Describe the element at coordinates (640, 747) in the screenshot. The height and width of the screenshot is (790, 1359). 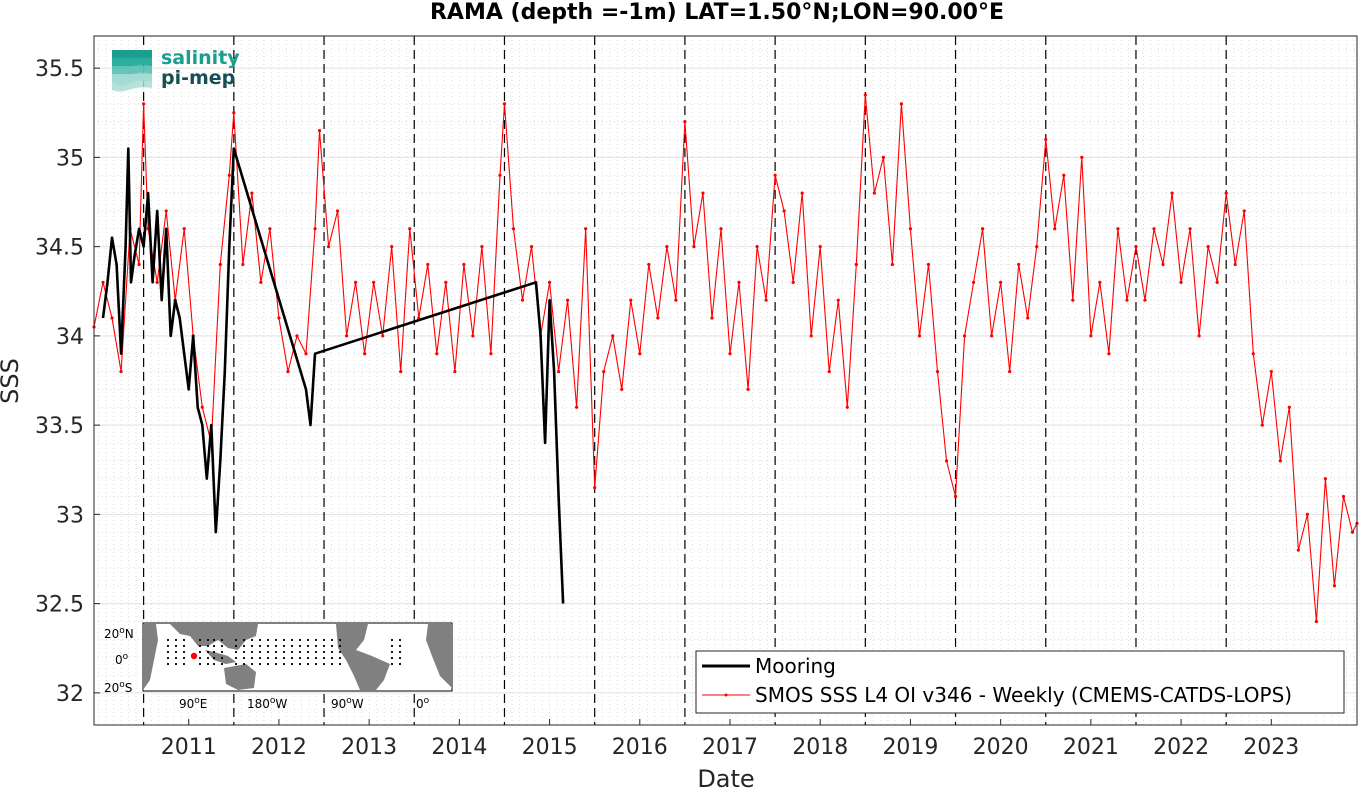
I see `x-tick-label: 2016` at that location.